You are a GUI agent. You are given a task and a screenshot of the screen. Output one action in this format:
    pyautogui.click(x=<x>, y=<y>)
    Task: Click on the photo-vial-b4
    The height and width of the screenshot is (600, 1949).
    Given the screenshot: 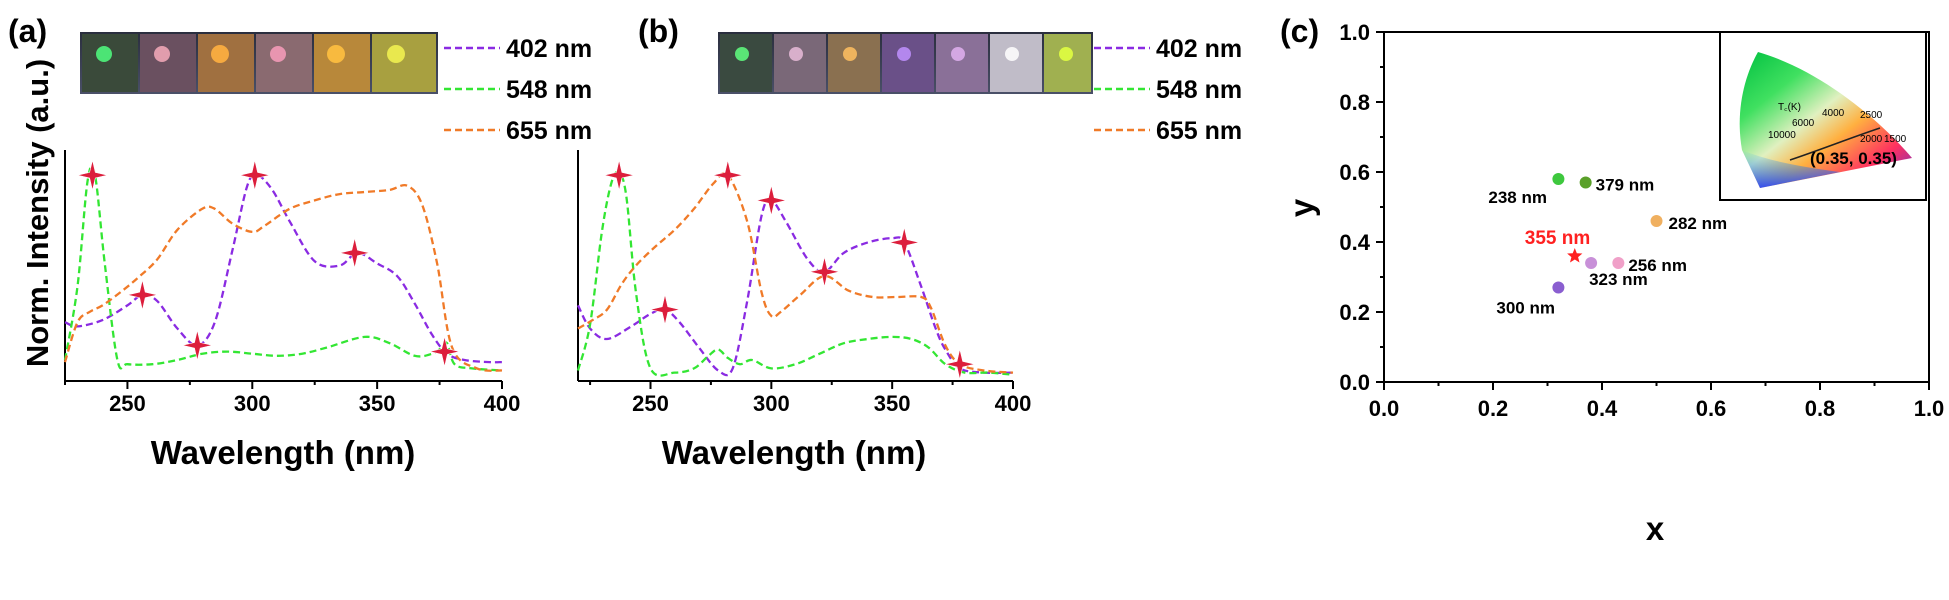 What is the action you would take?
    pyautogui.click(x=908, y=63)
    